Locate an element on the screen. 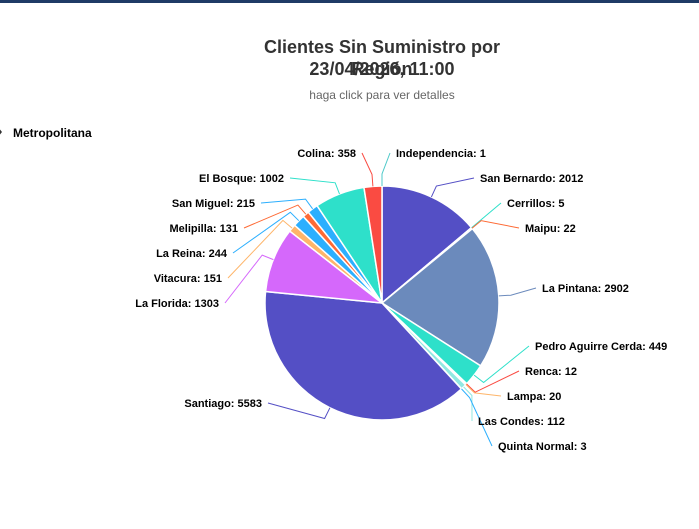 This screenshot has width=699, height=529. connector-colina is located at coordinates (367, 169).